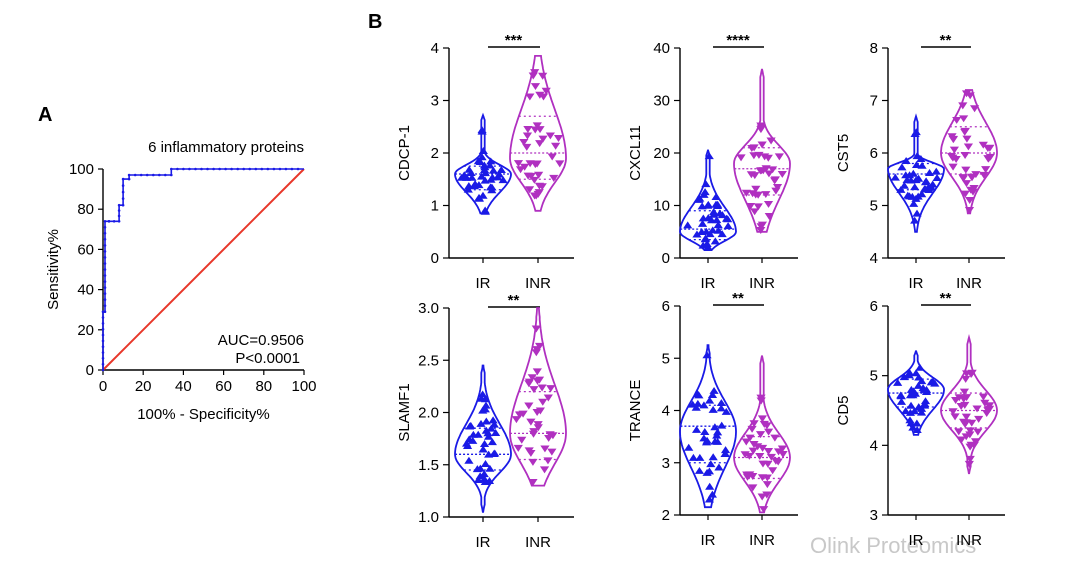 Image resolution: width=1080 pixels, height=587 pixels. Describe the element at coordinates (483, 542) in the screenshot. I see `violin-x-tick-label: IR` at that location.